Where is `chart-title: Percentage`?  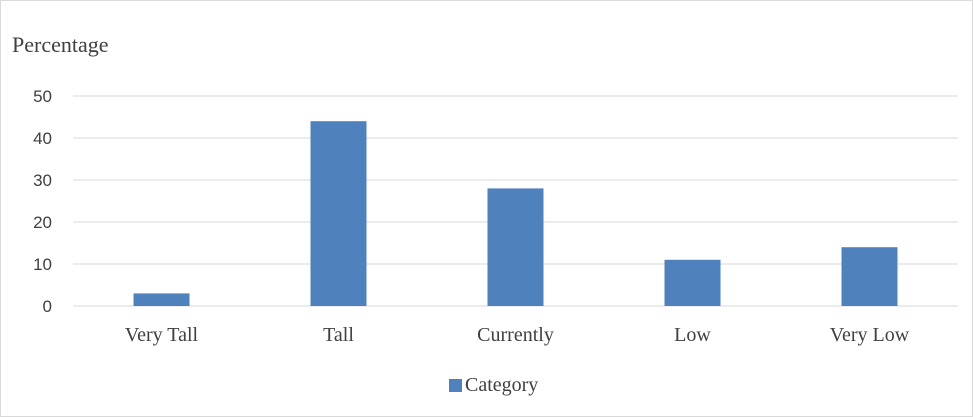
chart-title: Percentage is located at coordinates (60, 44).